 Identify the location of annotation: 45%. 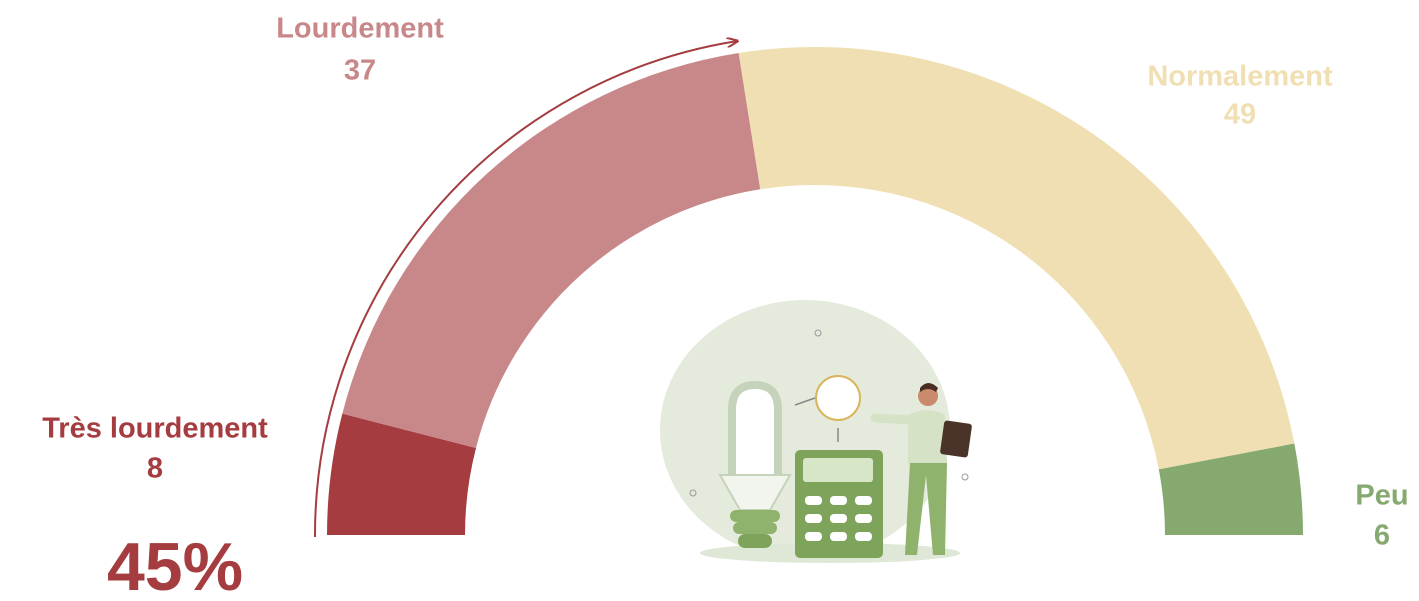
(175, 565).